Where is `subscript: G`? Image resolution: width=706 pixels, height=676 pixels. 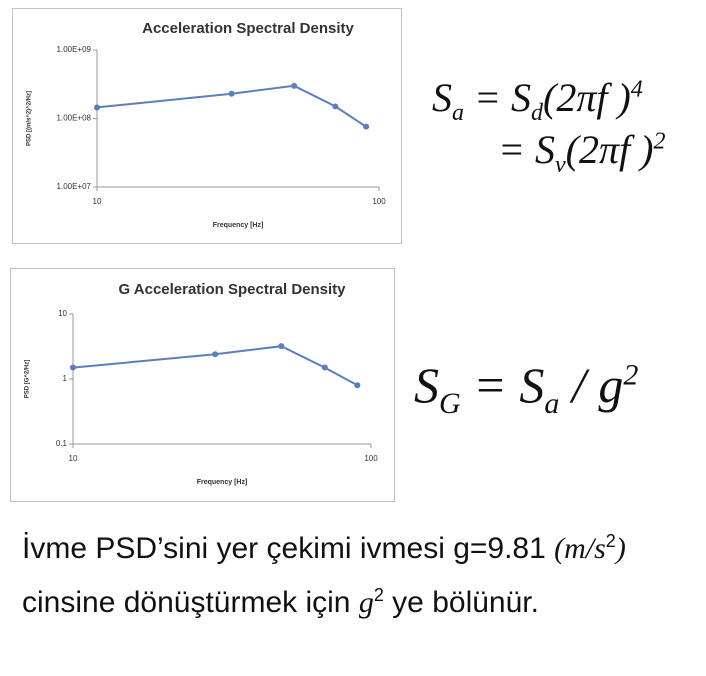 subscript: G is located at coordinates (450, 403).